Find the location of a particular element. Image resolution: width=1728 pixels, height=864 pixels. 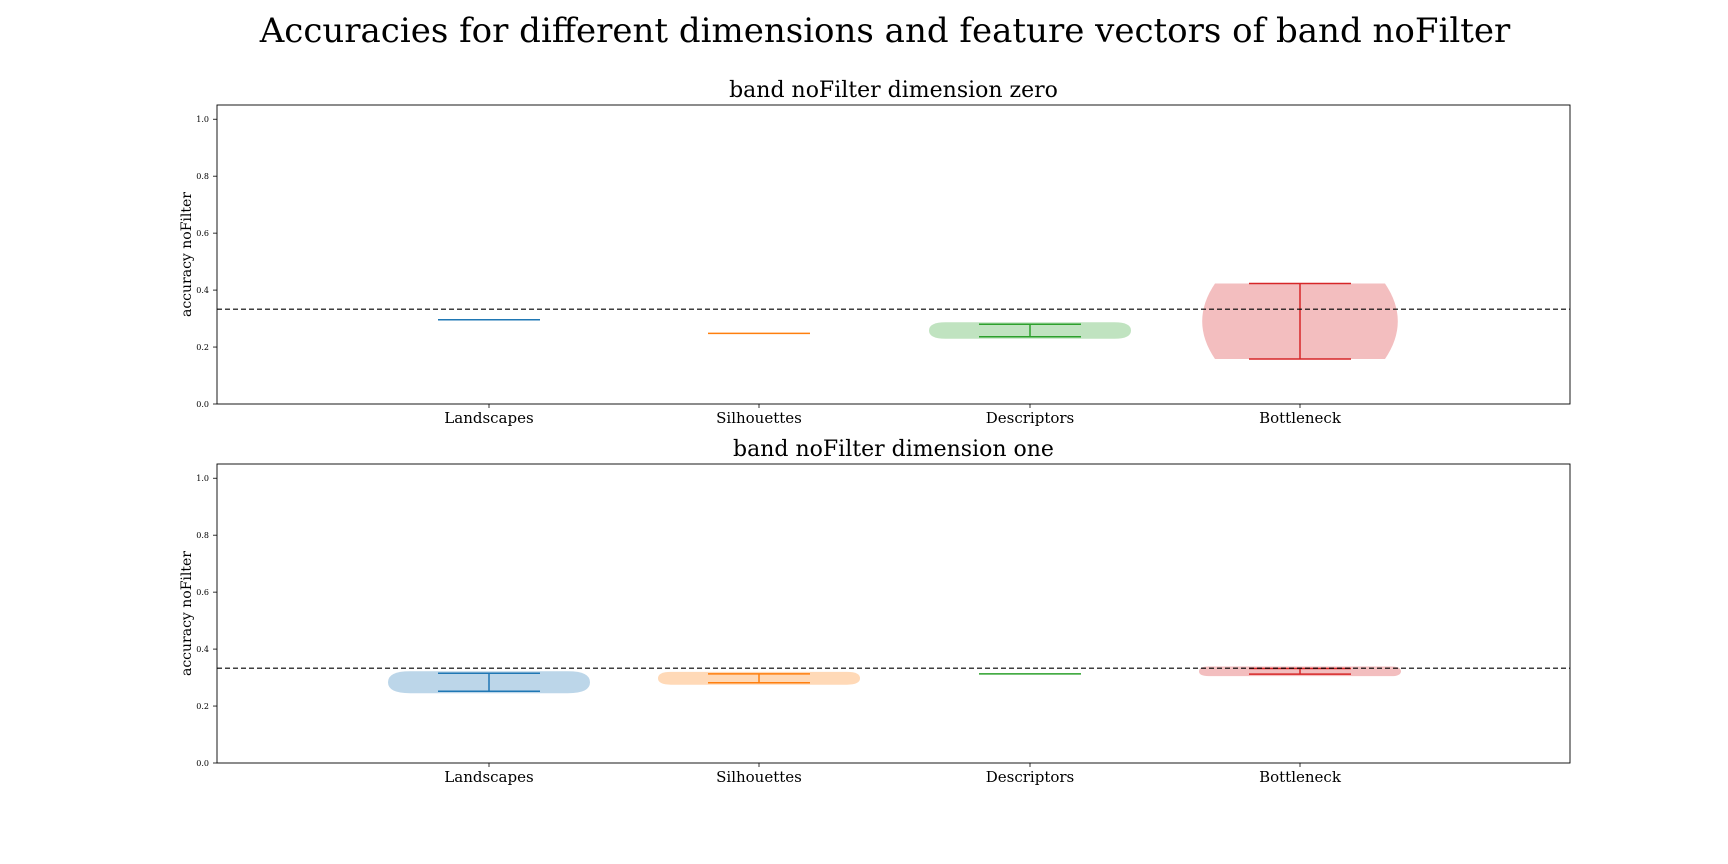

violin-descriptors is located at coordinates (1030, 330).